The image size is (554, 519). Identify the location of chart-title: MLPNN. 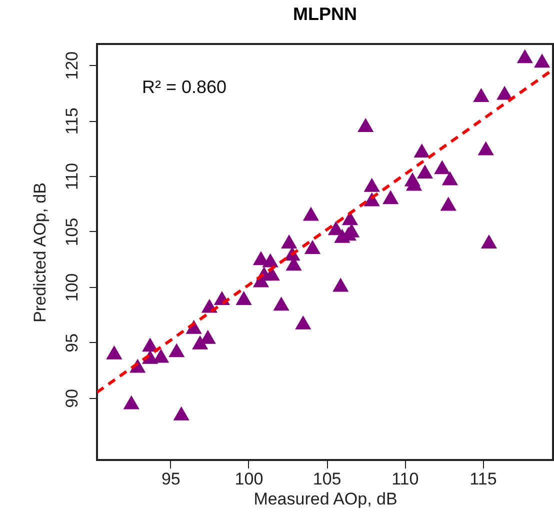
(325, 14).